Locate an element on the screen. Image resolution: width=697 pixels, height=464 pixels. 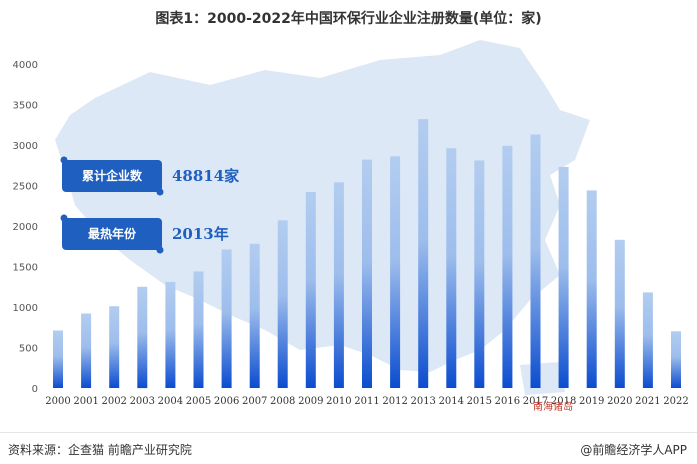
y-tick-label-3: 1500 is located at coordinates (25, 268).